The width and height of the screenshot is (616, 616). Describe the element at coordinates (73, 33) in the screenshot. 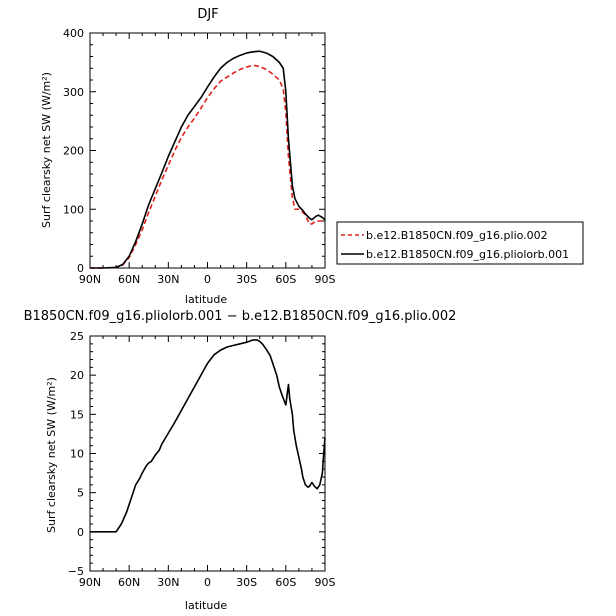

I see `top-y-tick-label: 400` at that location.